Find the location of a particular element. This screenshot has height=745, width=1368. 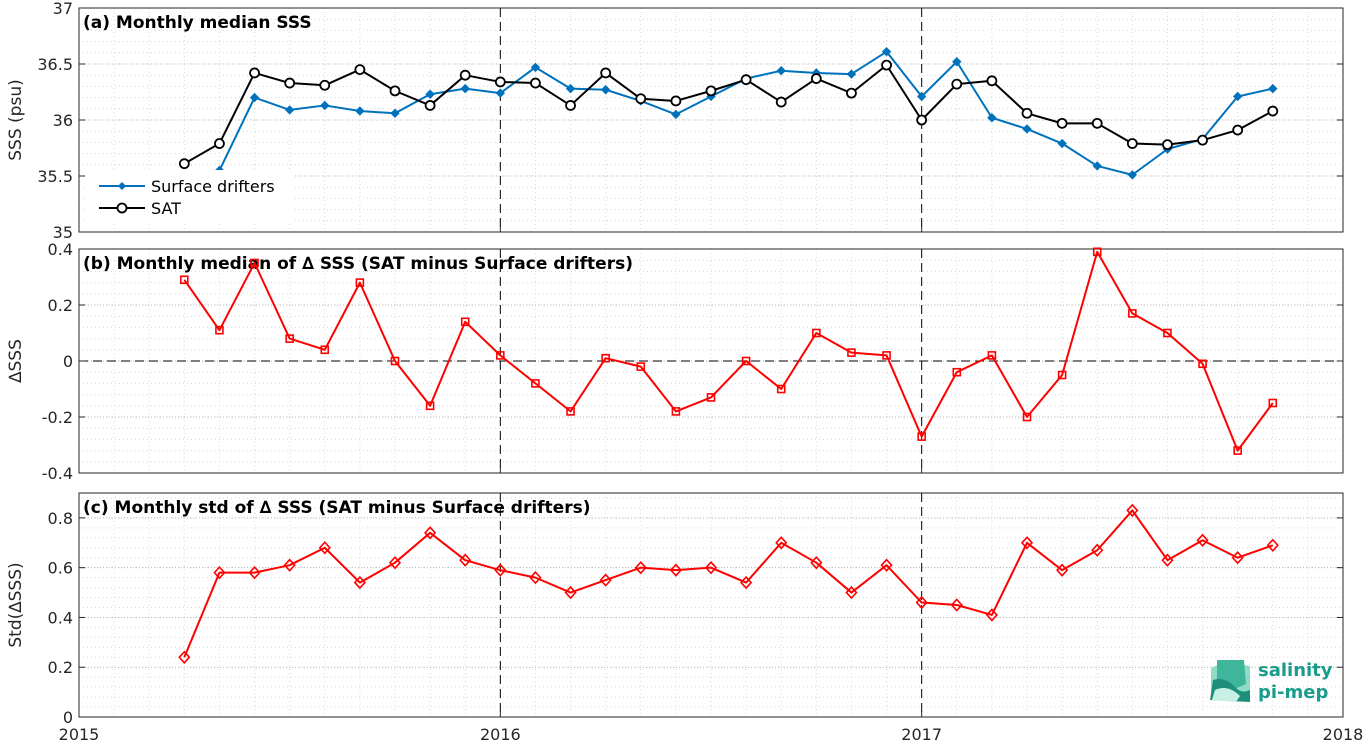

y-axis-label: Std(∆SSS) is located at coordinates (16, 604).